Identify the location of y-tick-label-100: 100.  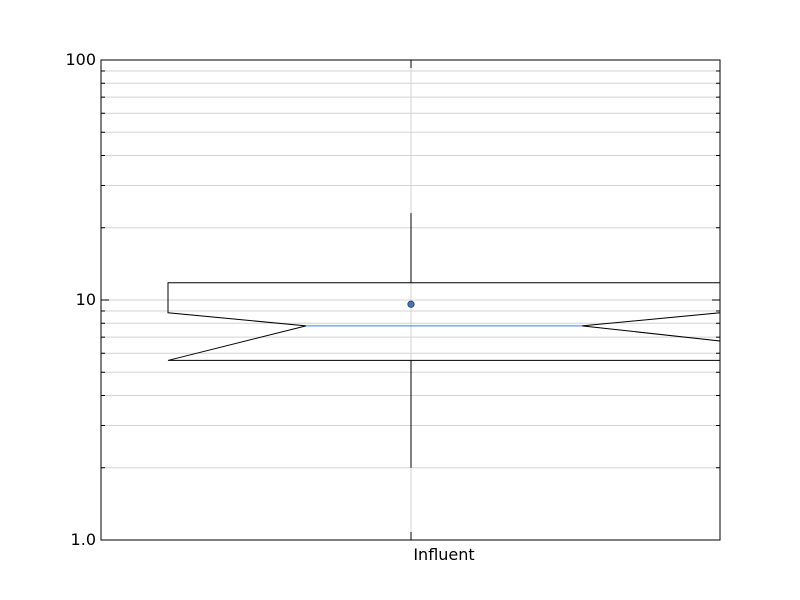
(80, 59).